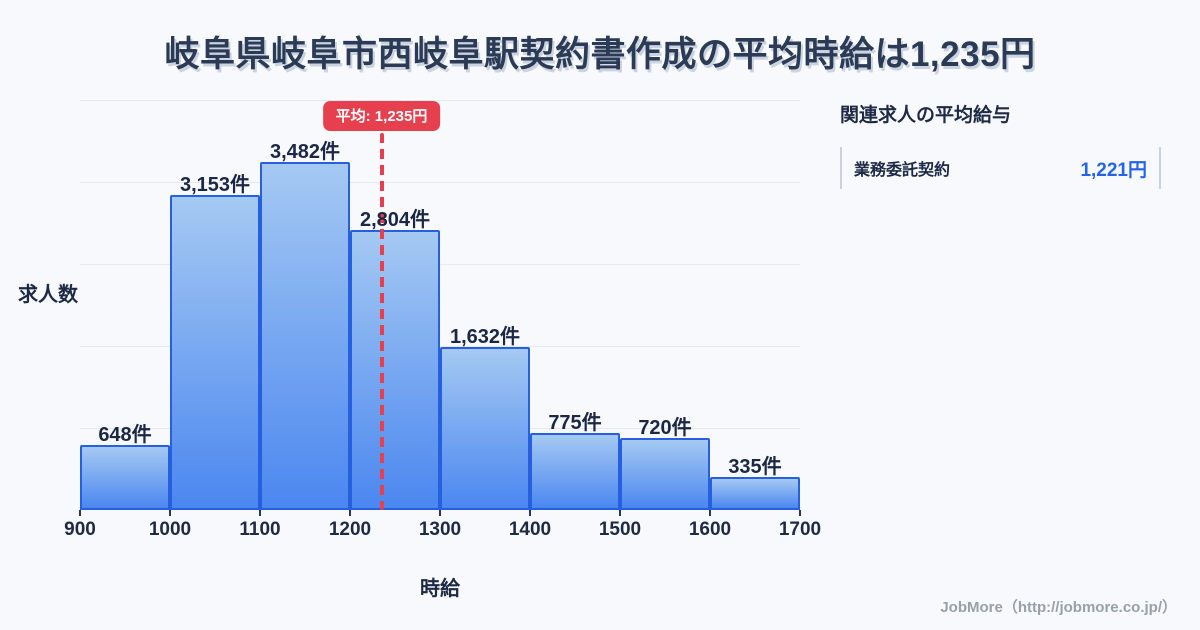  I want to click on x-axis-tick-label: 1300, so click(440, 529).